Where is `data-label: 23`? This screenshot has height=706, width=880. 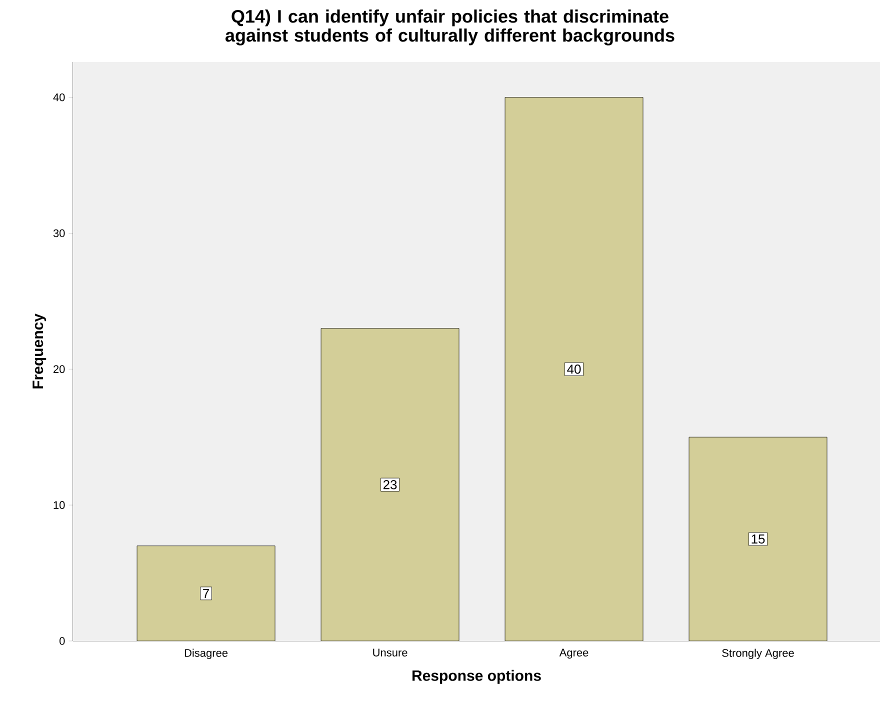
data-label: 23 is located at coordinates (390, 485).